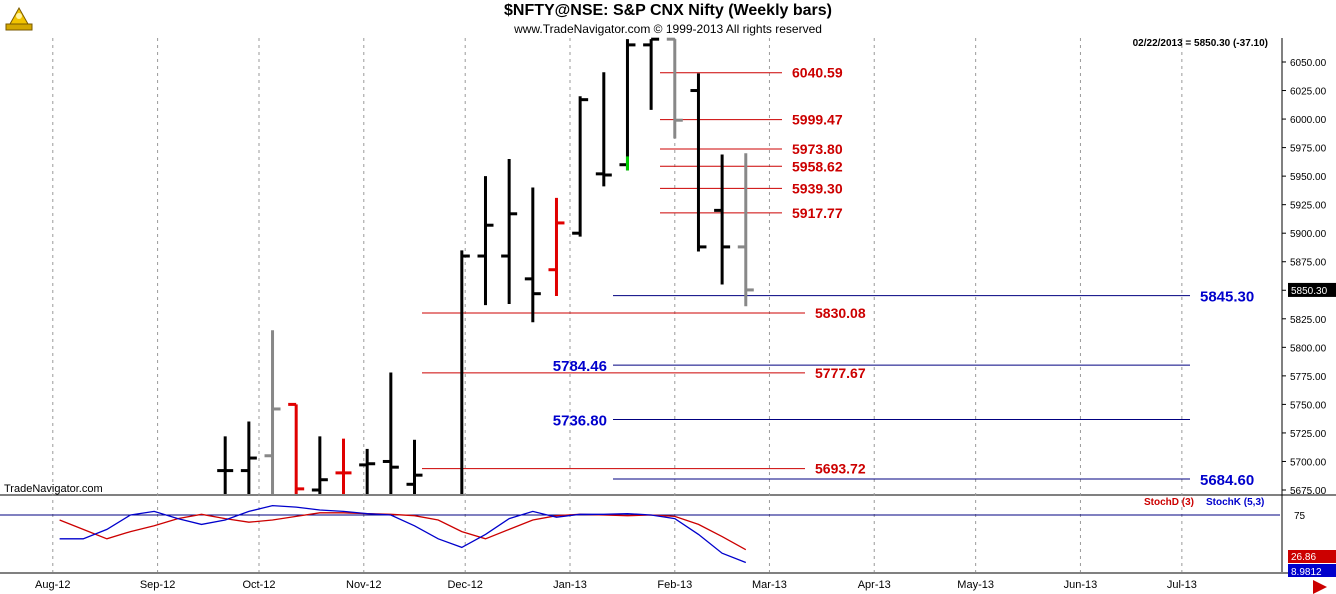 The image size is (1336, 594). What do you see at coordinates (1308, 434) in the screenshot?
I see `y-tick-label: 5725.00` at bounding box center [1308, 434].